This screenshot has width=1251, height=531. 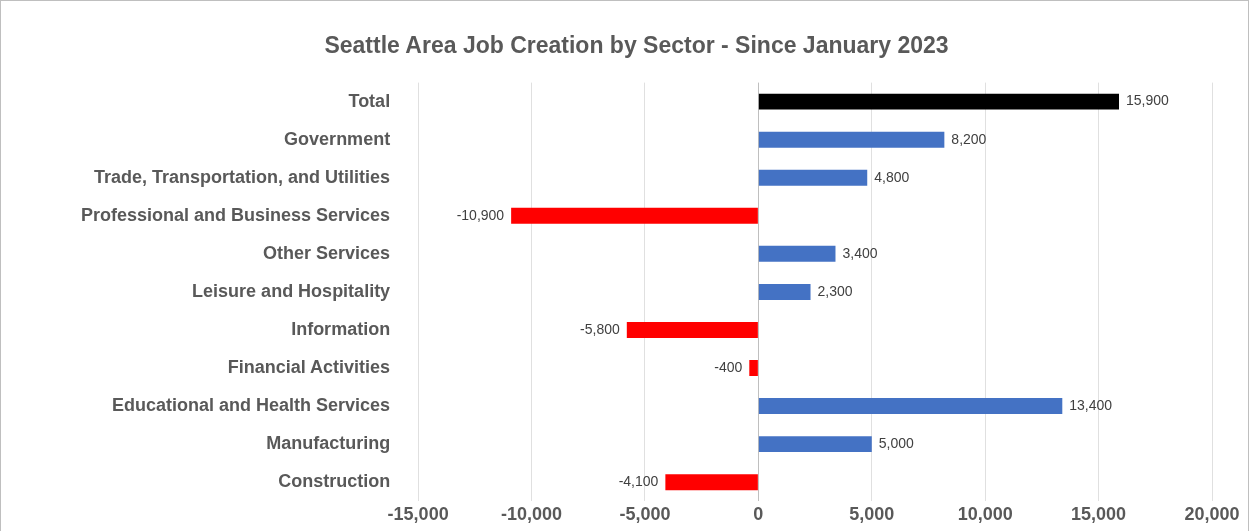 What do you see at coordinates (969, 138) in the screenshot?
I see `data-label: 8,200` at bounding box center [969, 138].